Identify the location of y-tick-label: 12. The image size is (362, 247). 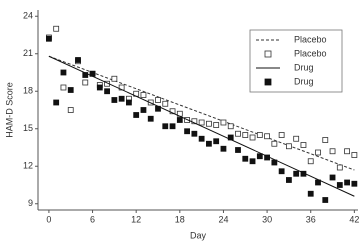
(28, 166).